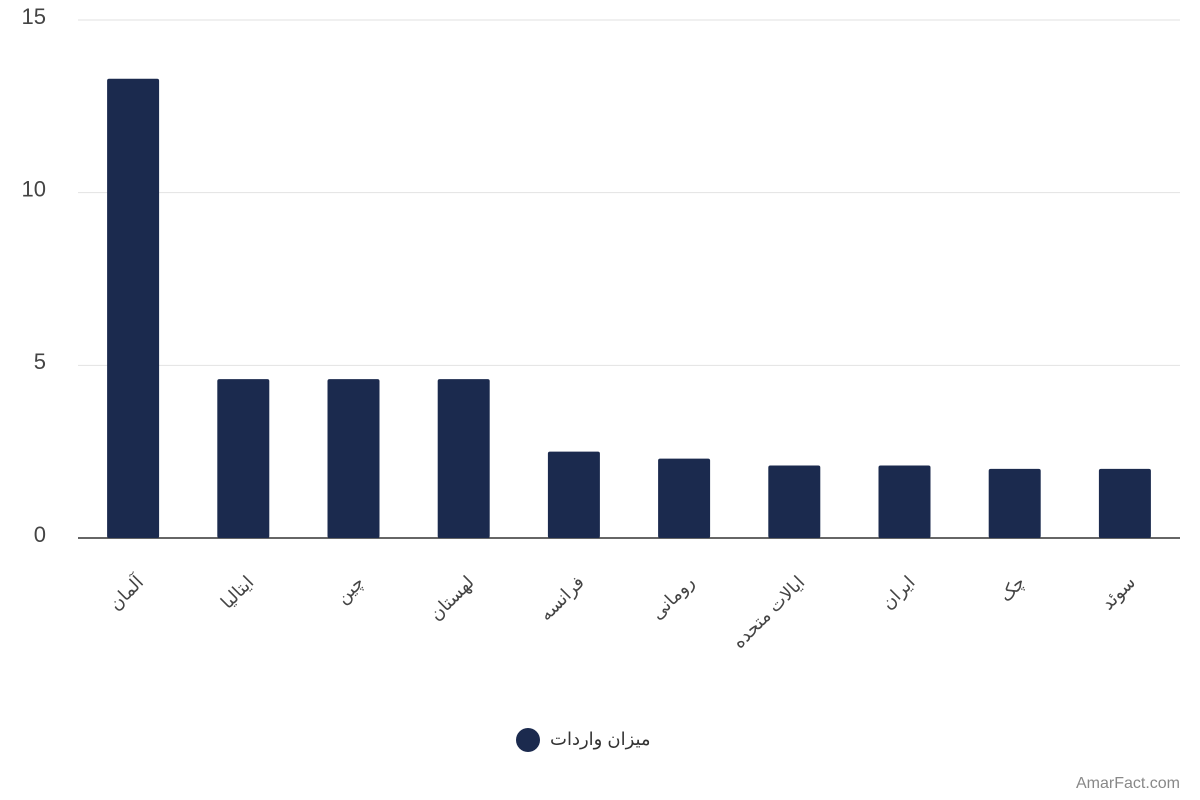 This screenshot has height=800, width=1200. What do you see at coordinates (768, 612) in the screenshot?
I see `x-tick-label: ایالات متحده` at bounding box center [768, 612].